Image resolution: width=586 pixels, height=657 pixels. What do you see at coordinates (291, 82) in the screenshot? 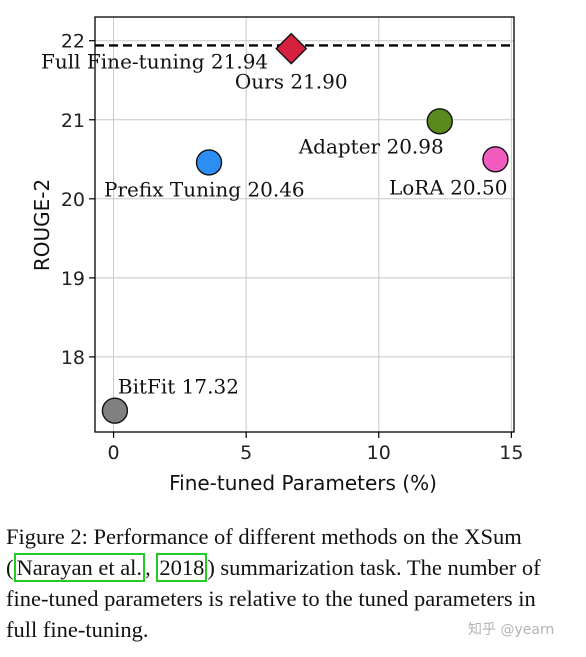
I see `data-point-label: Ours 21.90` at bounding box center [291, 82].